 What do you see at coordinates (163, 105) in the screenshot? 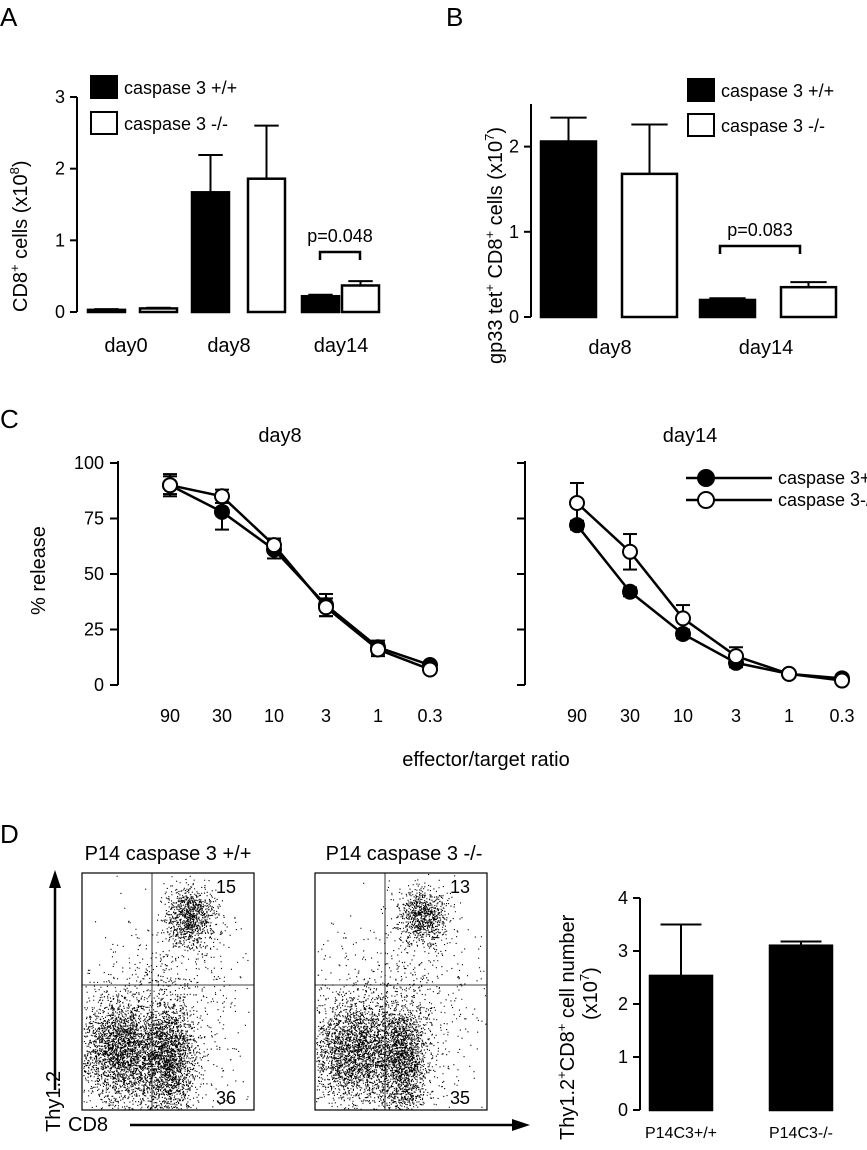
I see `panel-a-legend: caspase 3 +/+ caspase 3 -/-` at bounding box center [163, 105].